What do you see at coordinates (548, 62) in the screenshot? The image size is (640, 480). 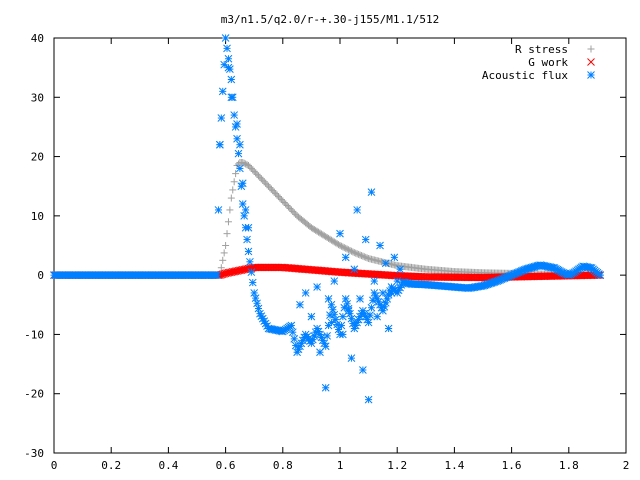 I see `legend-label: G work` at bounding box center [548, 62].